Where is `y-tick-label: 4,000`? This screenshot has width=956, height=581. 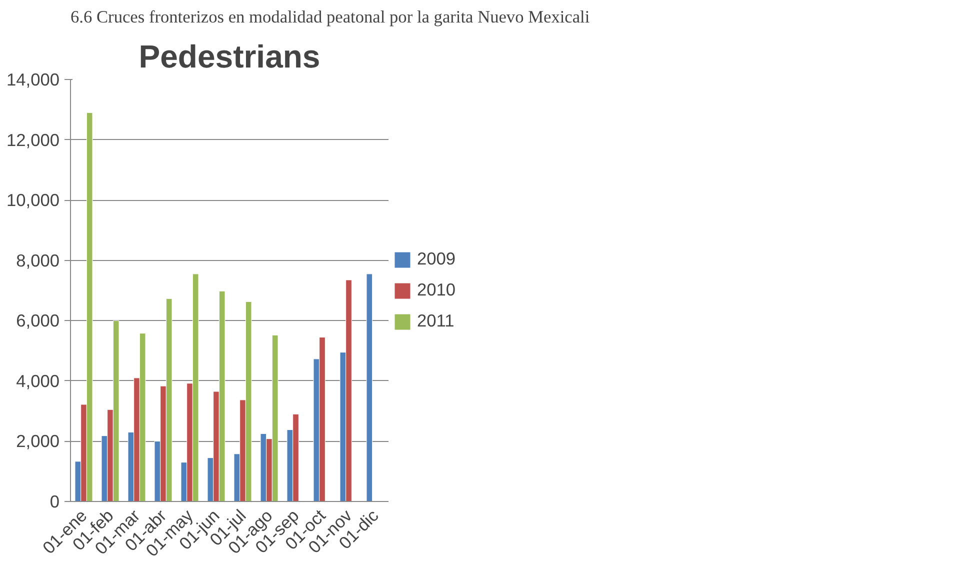 y-tick-label: 4,000 is located at coordinates (38, 380).